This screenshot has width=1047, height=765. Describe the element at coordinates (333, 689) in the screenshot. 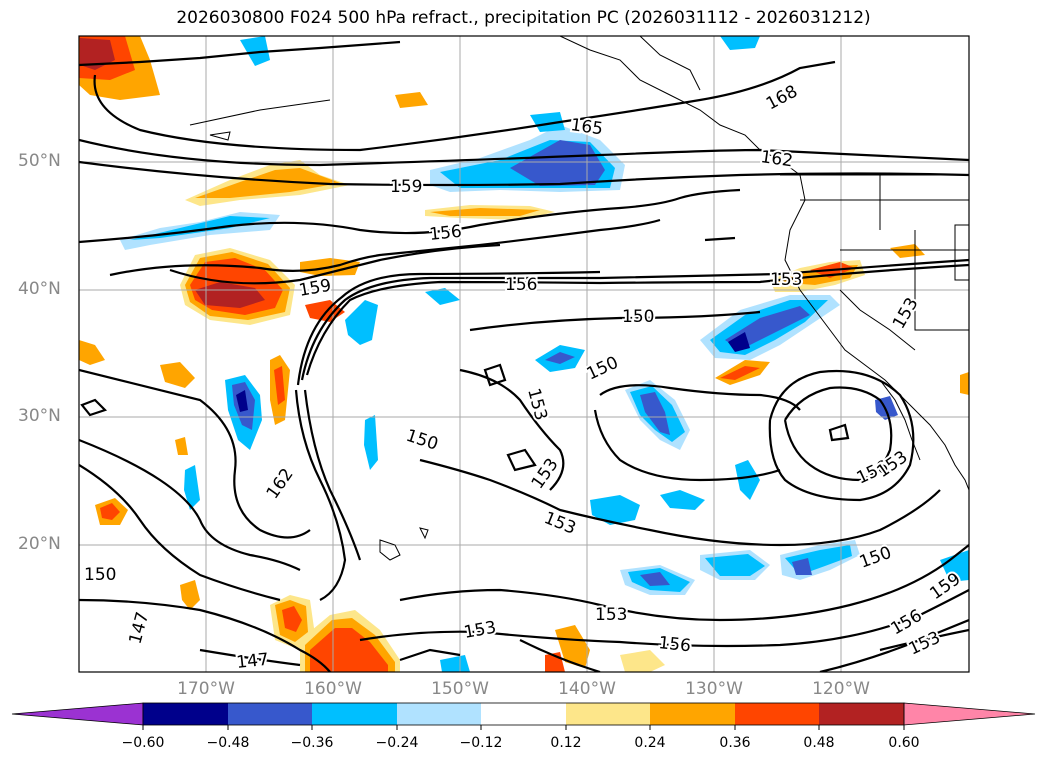

I see `lon-label-160w: 160°W` at that location.